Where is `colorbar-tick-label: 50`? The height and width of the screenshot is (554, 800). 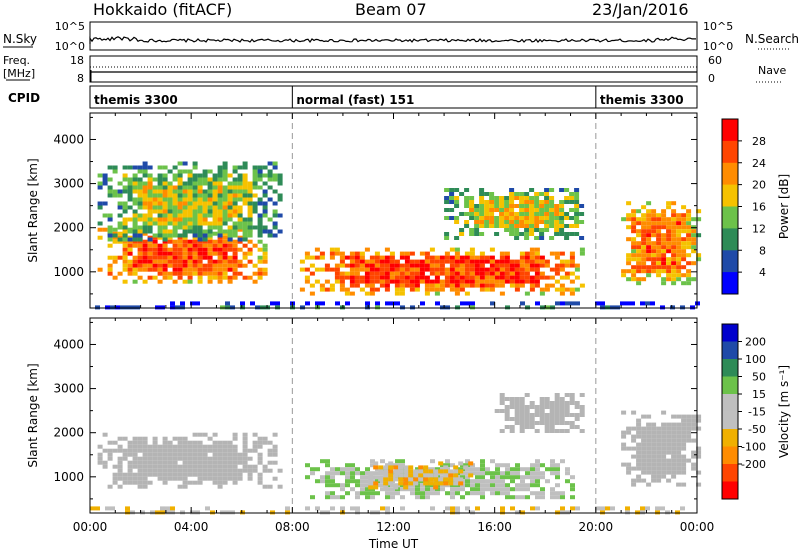 colorbar-tick-label: 50 is located at coordinates (759, 377).